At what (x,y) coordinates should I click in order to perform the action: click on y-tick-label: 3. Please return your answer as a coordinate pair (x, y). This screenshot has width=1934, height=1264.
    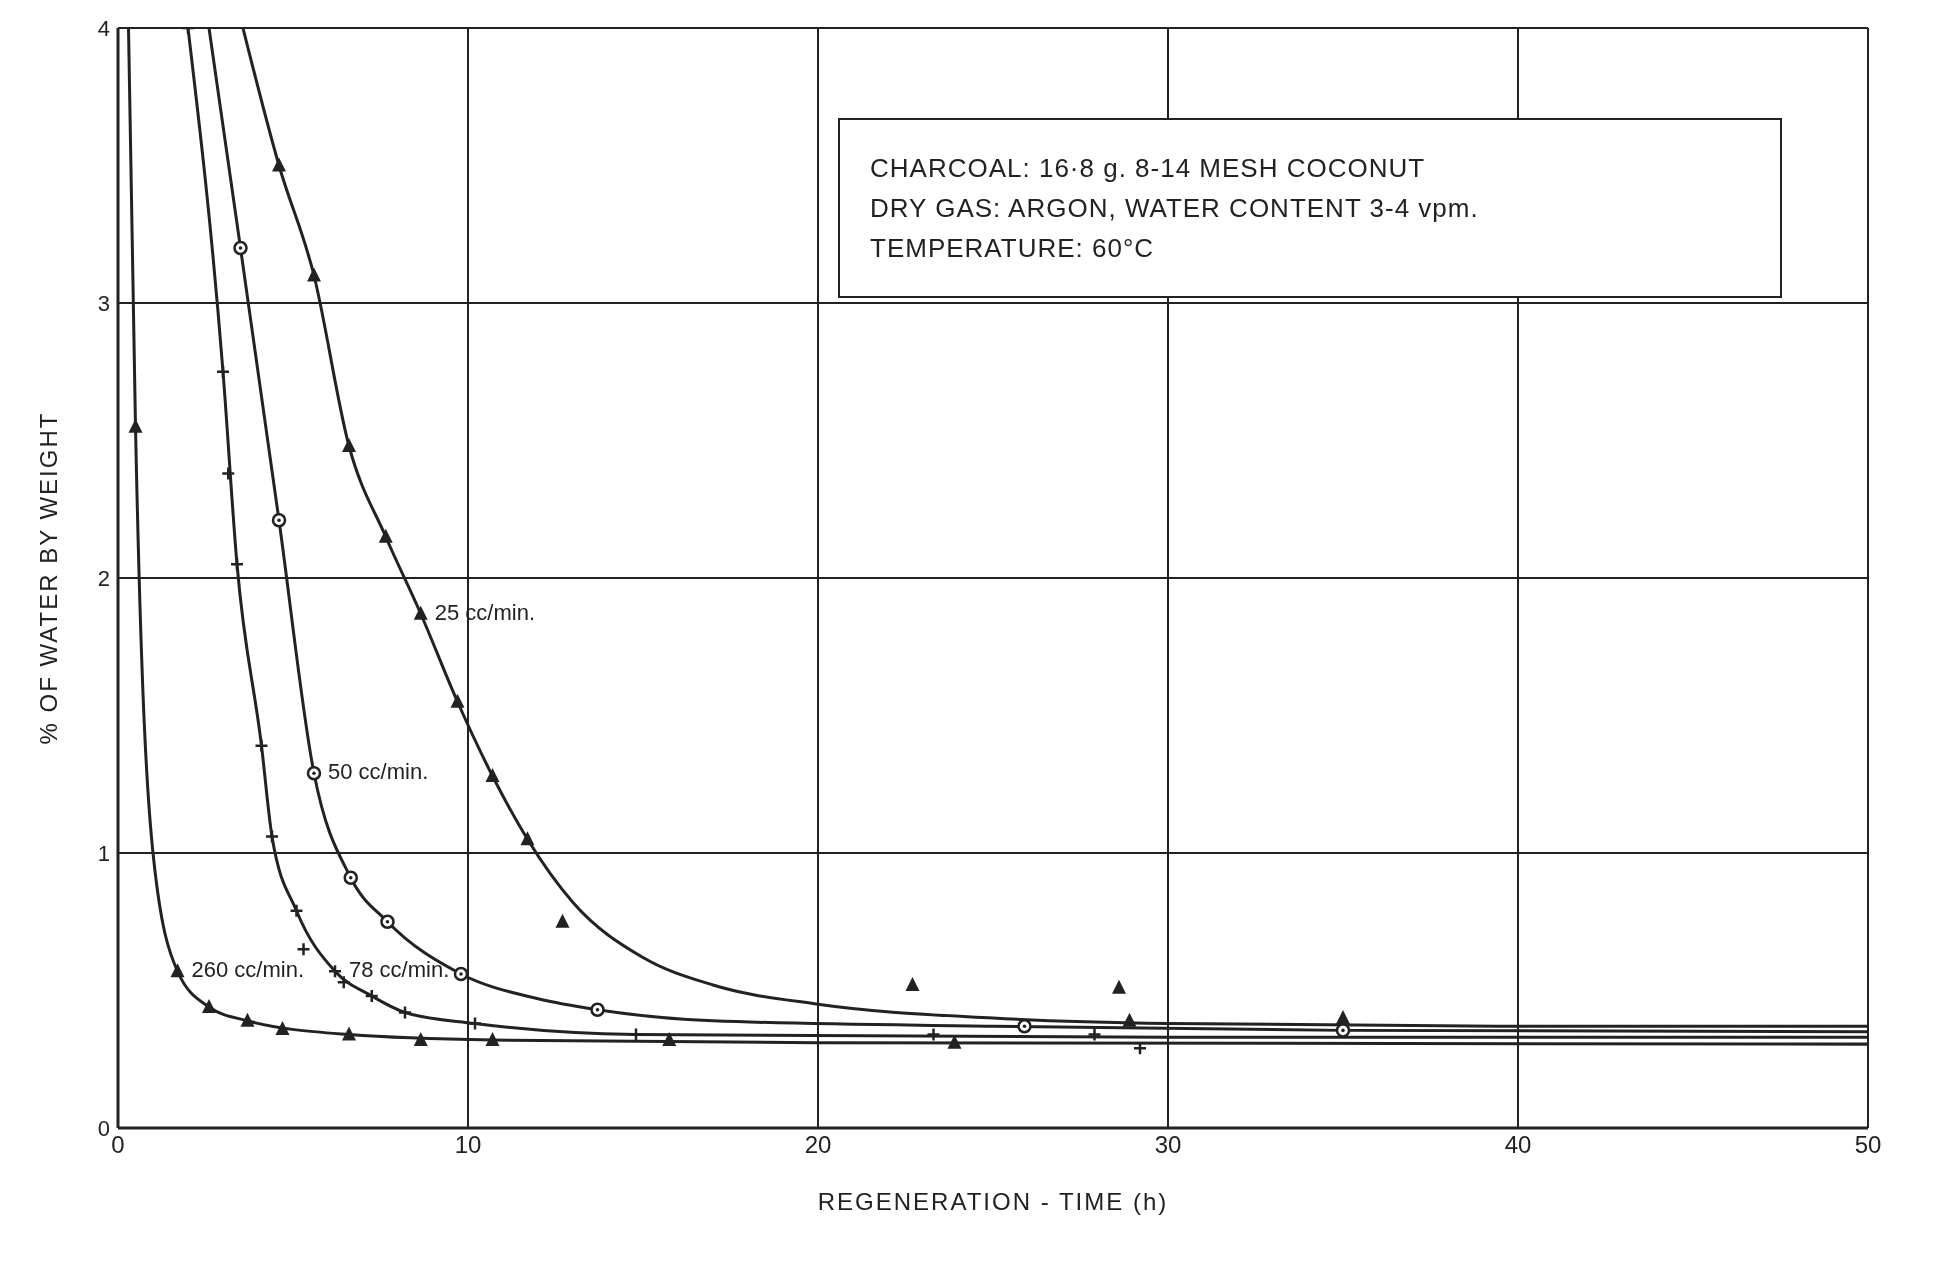
    Looking at the image, I should click on (103, 303).